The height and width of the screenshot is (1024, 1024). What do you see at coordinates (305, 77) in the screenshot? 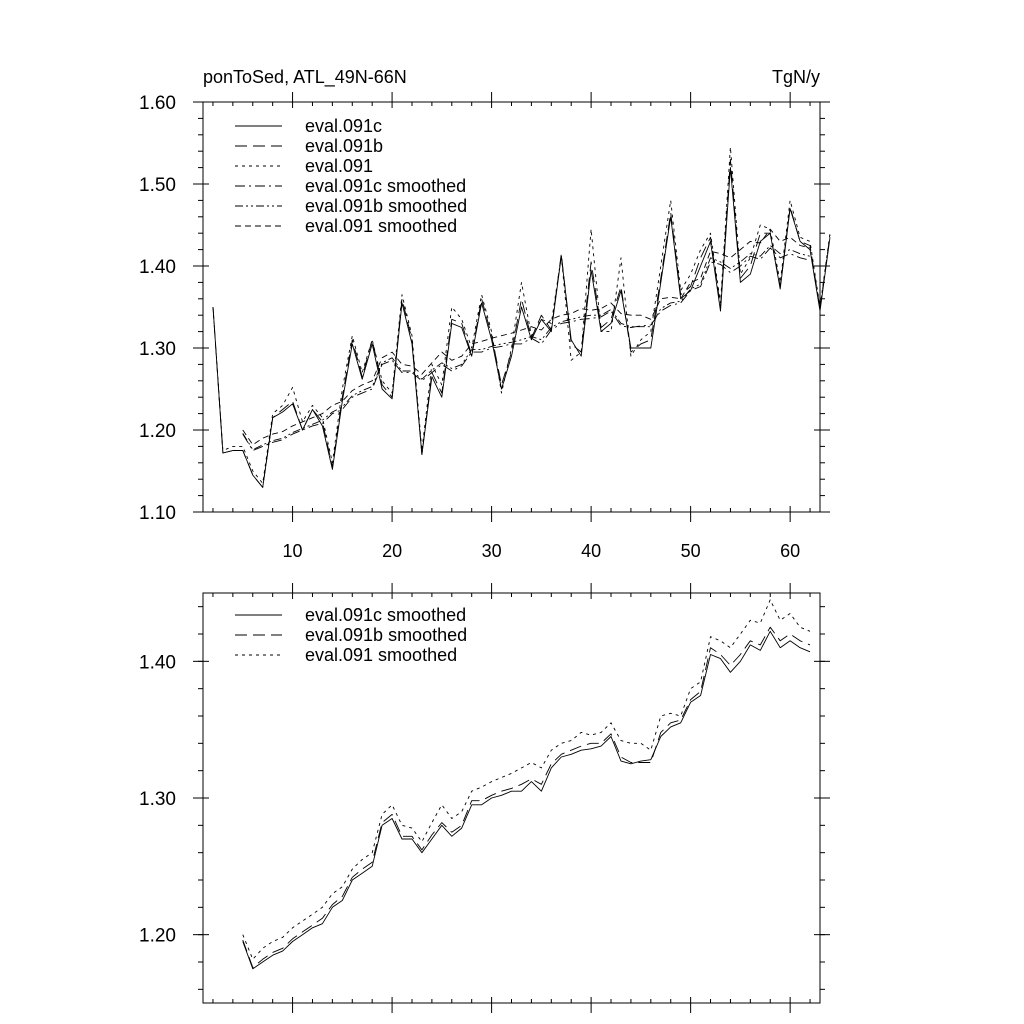
I see `chart-title: ponToSed, ATL_49N-66N` at bounding box center [305, 77].